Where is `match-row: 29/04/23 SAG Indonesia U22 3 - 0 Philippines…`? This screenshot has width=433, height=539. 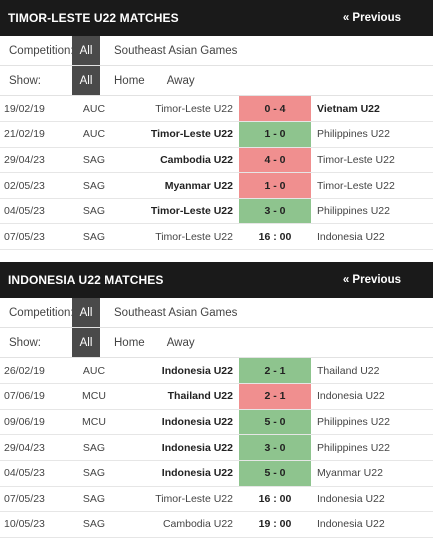
match-row: 29/04/23 SAG Indonesia U22 3 - 0 Philippines… is located at coordinates (216, 447).